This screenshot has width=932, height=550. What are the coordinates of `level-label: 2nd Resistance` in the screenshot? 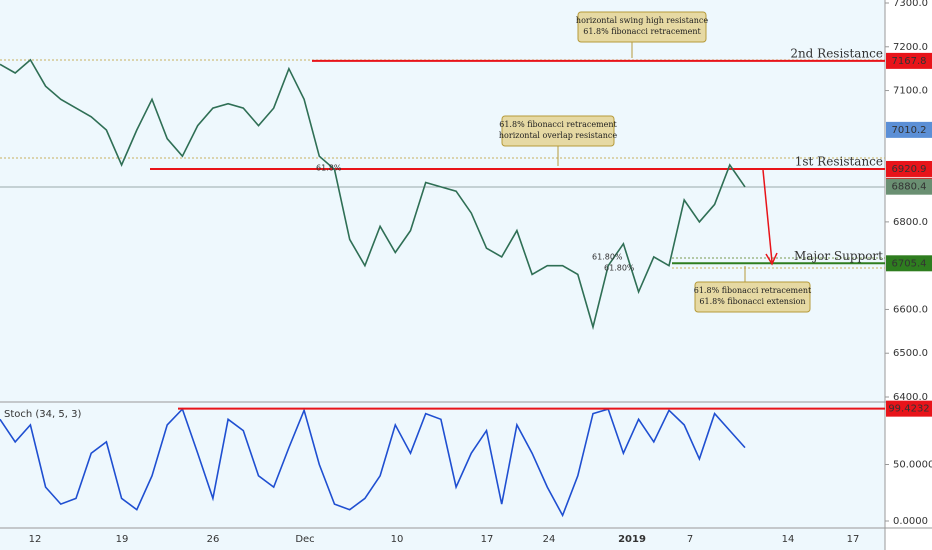 It's located at (836, 53).